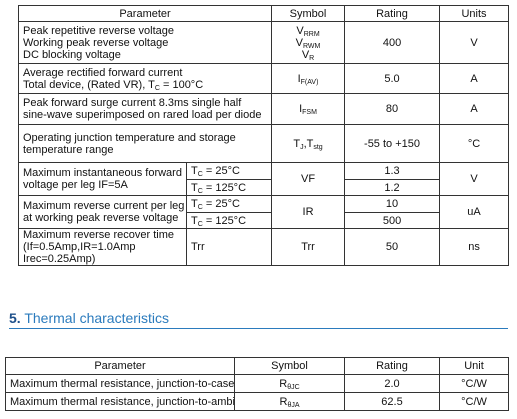 This screenshot has height=419, width=517. Describe the element at coordinates (474, 13) in the screenshot. I see `header-cell: Units` at that location.